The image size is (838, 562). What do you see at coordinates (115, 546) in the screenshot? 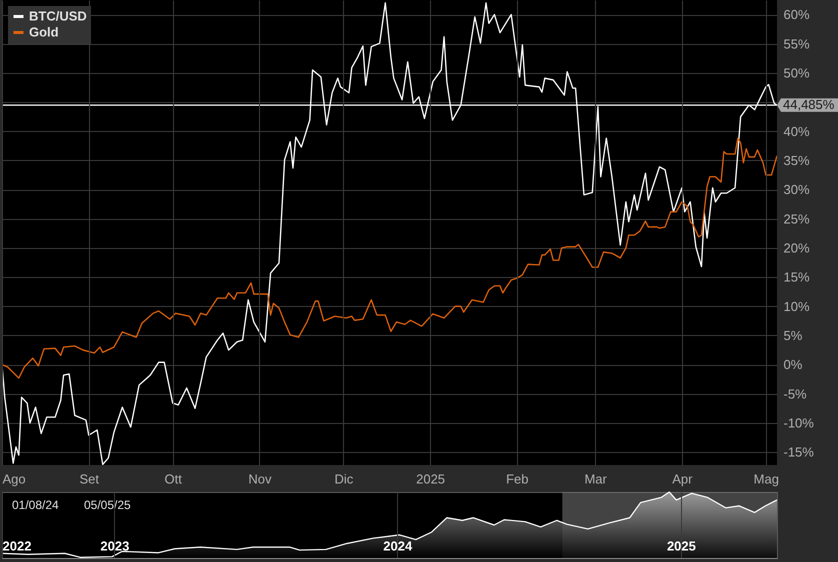
I see `x-tick-label: 2023` at bounding box center [115, 546].